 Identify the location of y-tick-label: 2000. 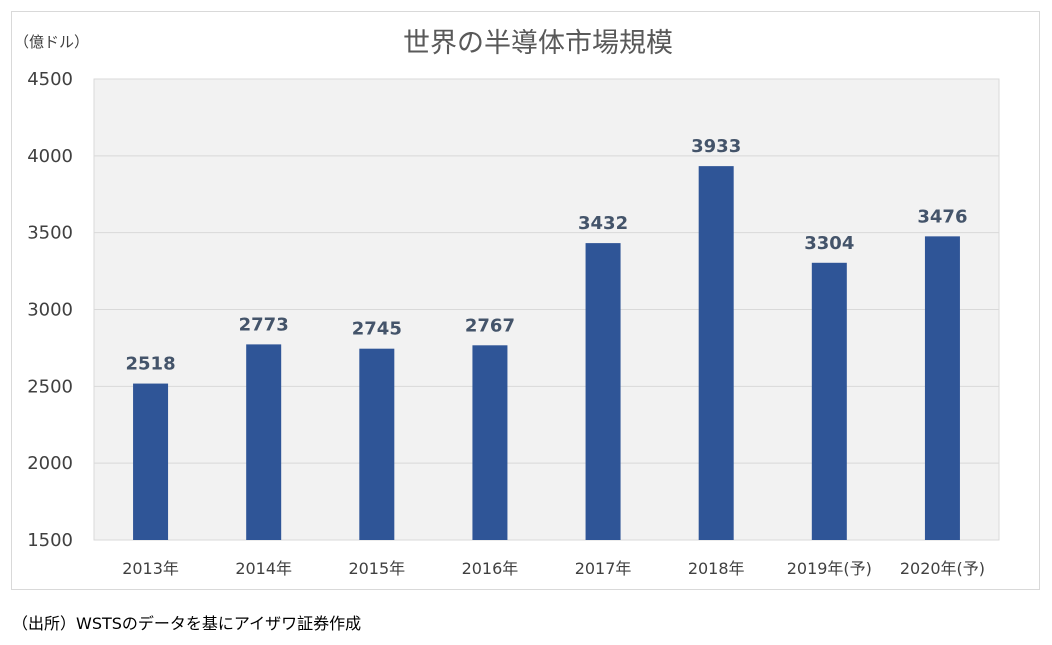
(50, 463).